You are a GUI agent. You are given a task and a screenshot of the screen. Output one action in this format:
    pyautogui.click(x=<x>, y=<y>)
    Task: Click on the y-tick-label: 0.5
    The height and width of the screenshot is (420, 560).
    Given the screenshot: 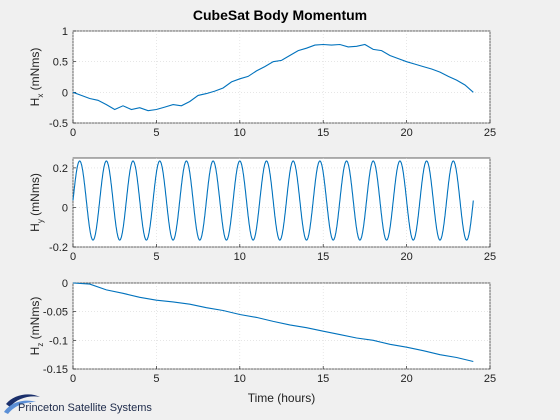 What is the action you would take?
    pyautogui.click(x=60, y=63)
    